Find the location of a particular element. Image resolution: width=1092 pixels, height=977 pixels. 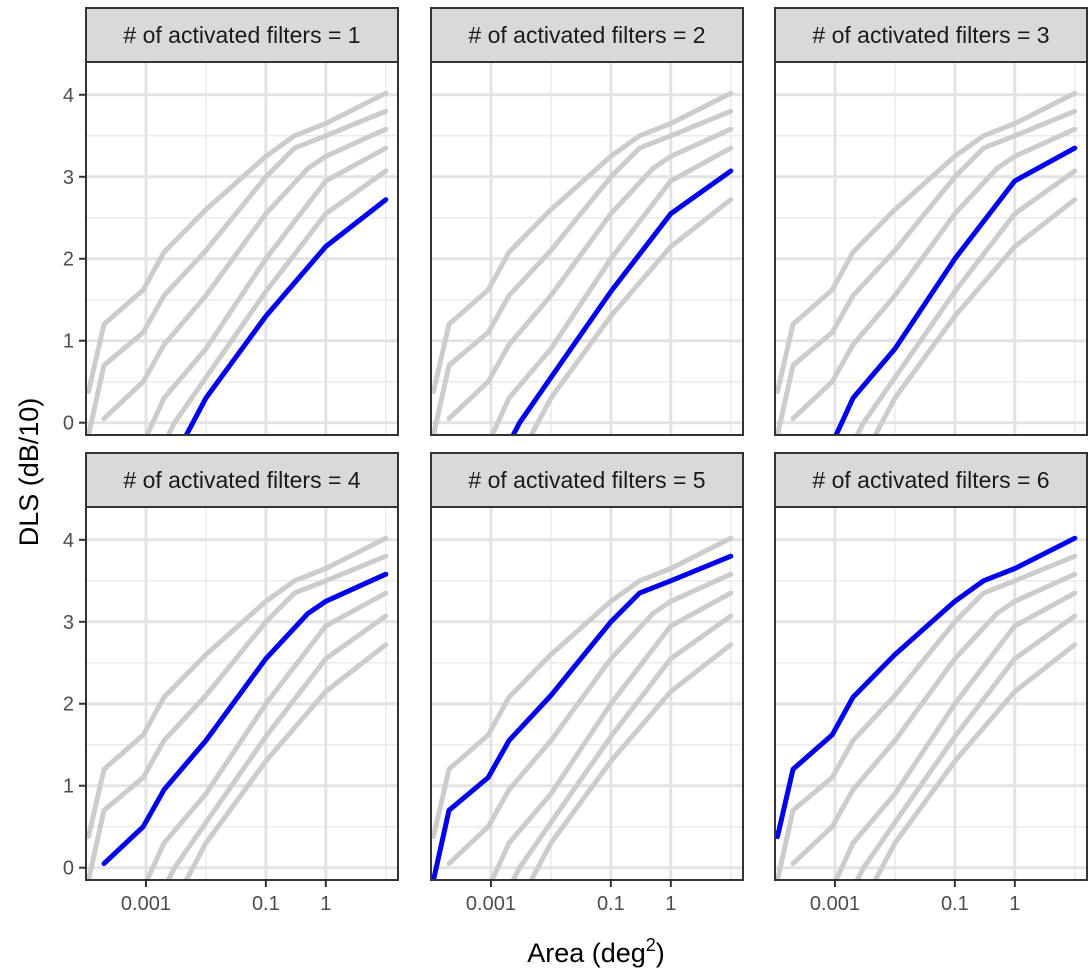

facet-panel-6: # of activated filters = 6 0.001 0.1 1 is located at coordinates (931, 683).